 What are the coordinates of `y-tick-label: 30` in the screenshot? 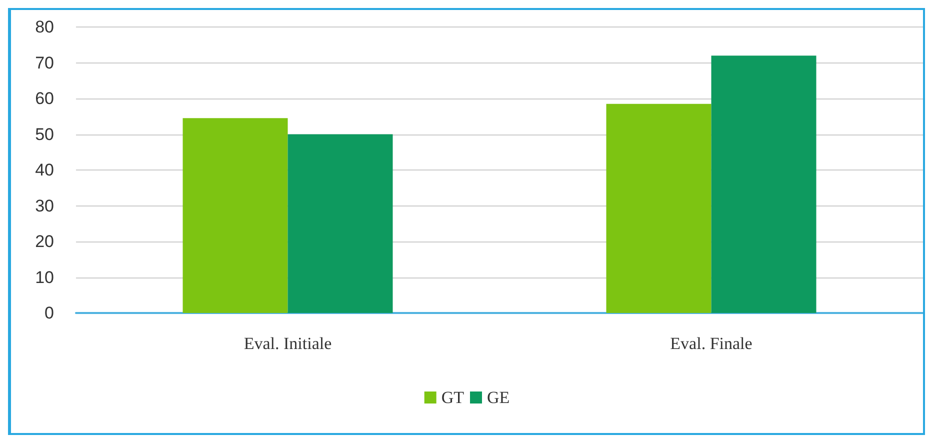 It's located at (44, 206).